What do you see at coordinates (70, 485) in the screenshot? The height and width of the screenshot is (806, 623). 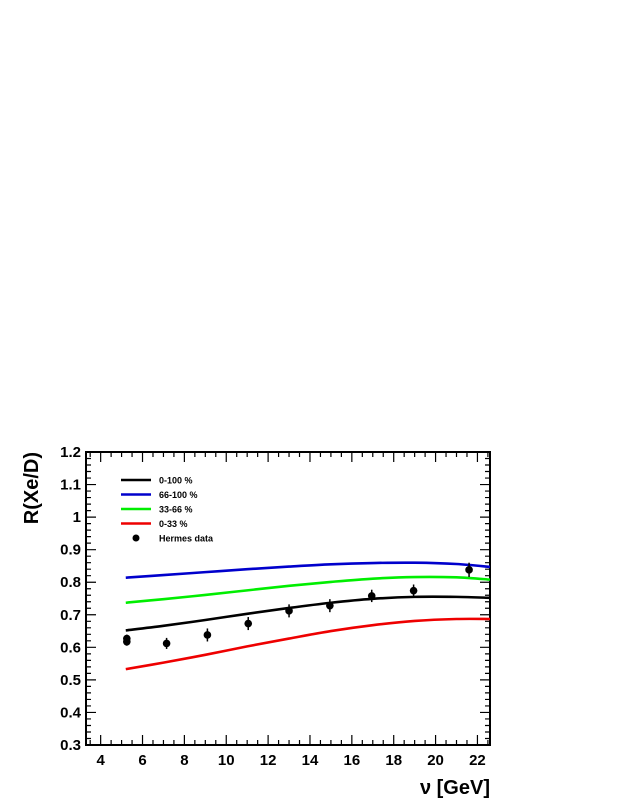 I see `y-tick-label: 1.1` at bounding box center [70, 485].